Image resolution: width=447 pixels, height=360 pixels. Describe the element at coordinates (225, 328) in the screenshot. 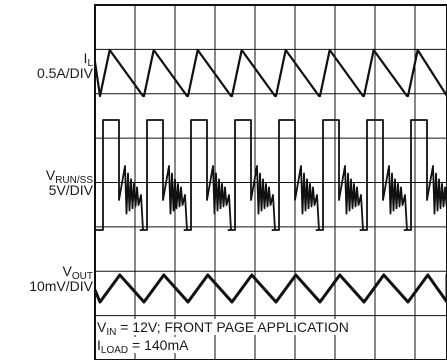

I see `annotation-input-voltage: VIN = 12V; FRONT PAGE APPLICATION` at that location.